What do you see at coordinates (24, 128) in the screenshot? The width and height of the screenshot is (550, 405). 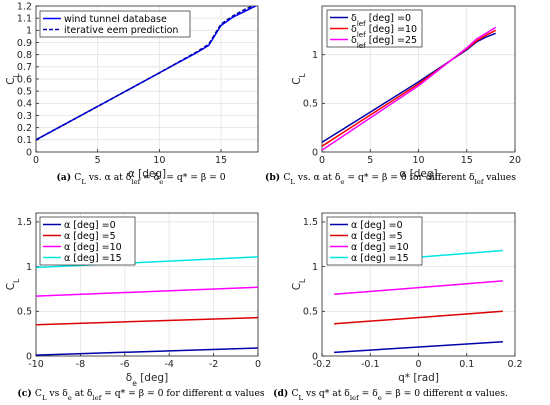 I see `y-tick-label: 0.2` at bounding box center [24, 128].